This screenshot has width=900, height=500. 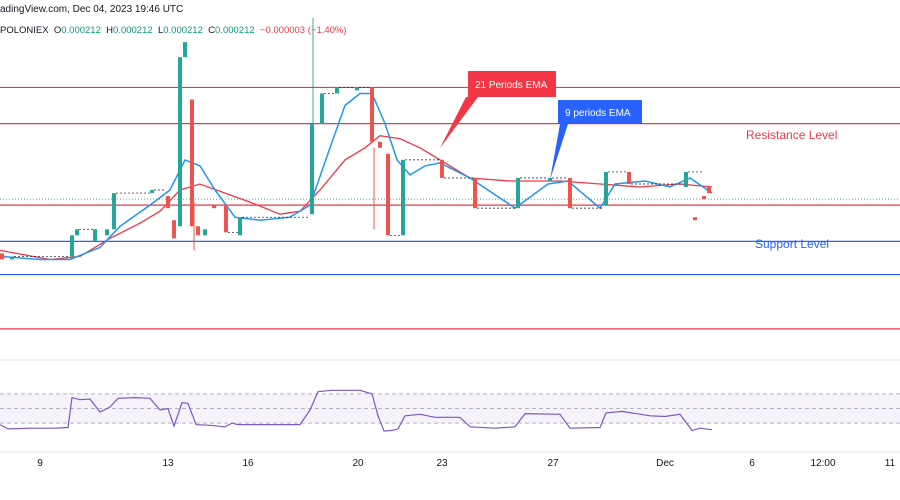 What do you see at coordinates (498, 109) in the screenshot?
I see `callout-21-ema` at bounding box center [498, 109].